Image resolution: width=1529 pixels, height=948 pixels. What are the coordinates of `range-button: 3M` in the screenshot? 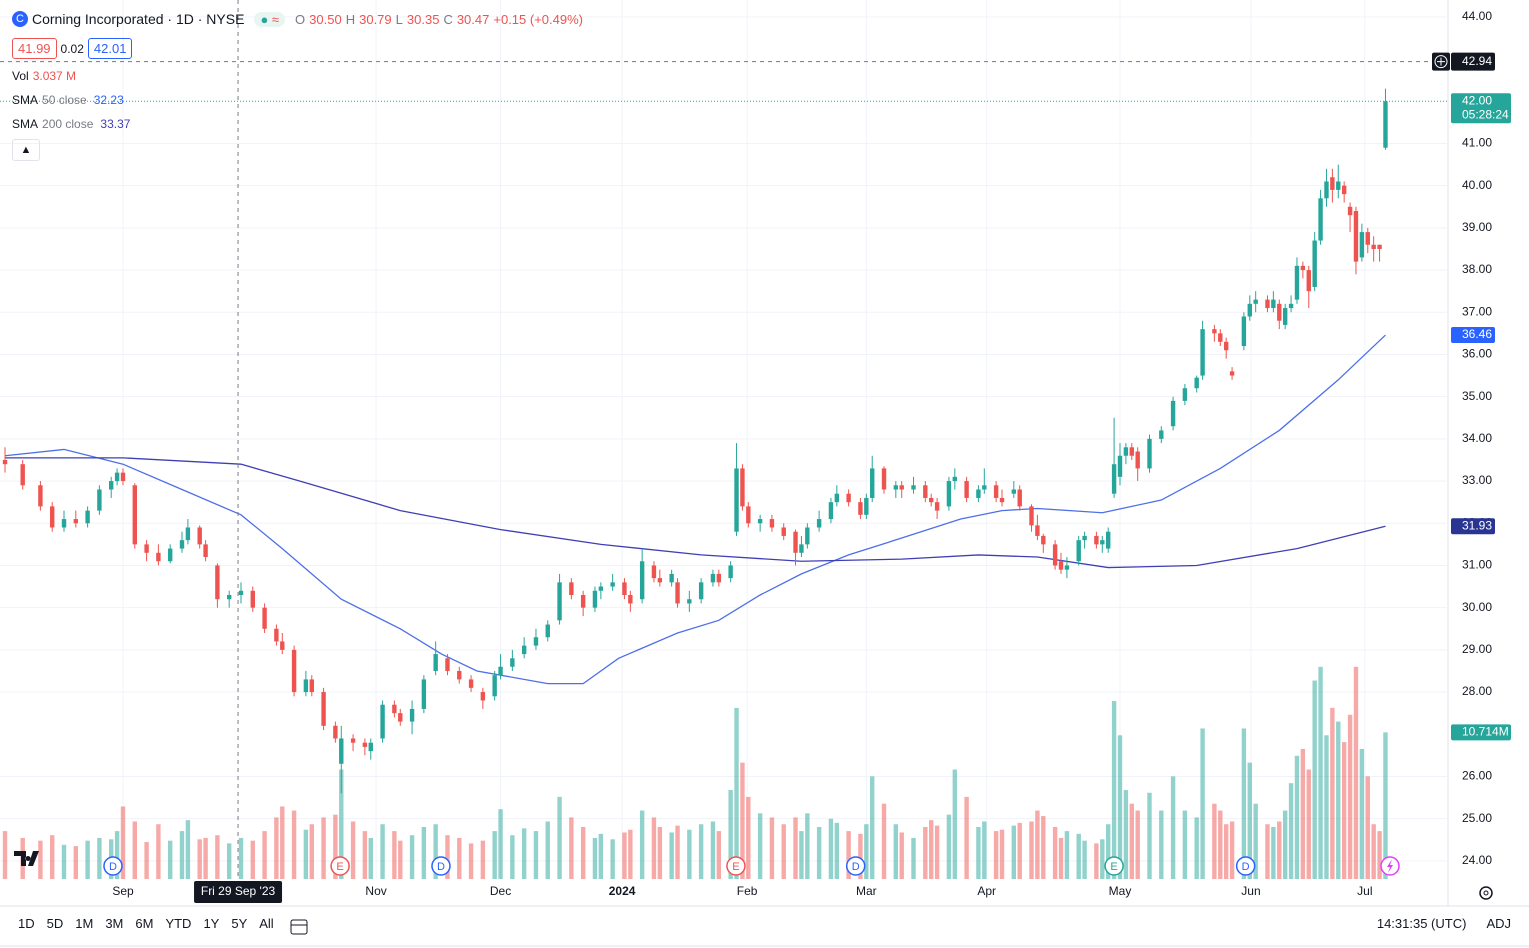 It's located at (114, 923).